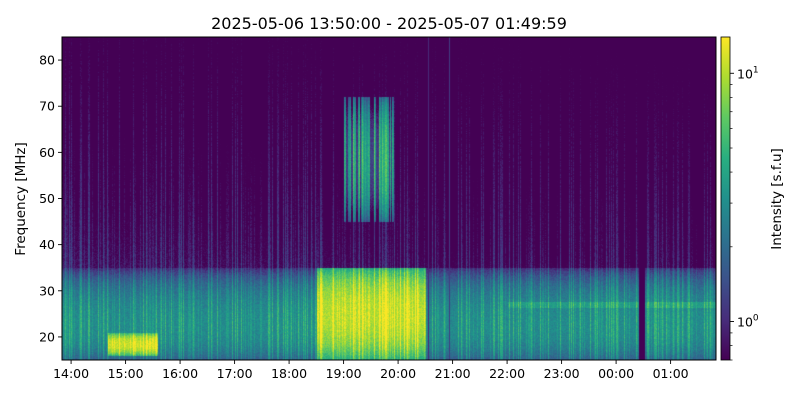  Describe the element at coordinates (616, 373) in the screenshot. I see `x-tick-label: 00:00` at that location.